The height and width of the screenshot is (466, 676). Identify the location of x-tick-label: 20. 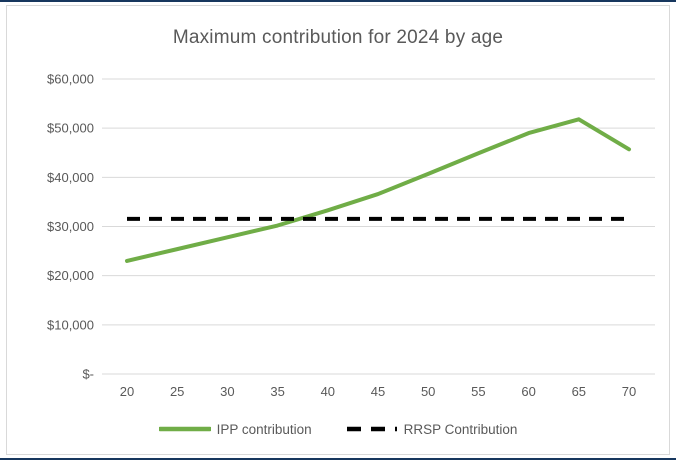
(127, 391).